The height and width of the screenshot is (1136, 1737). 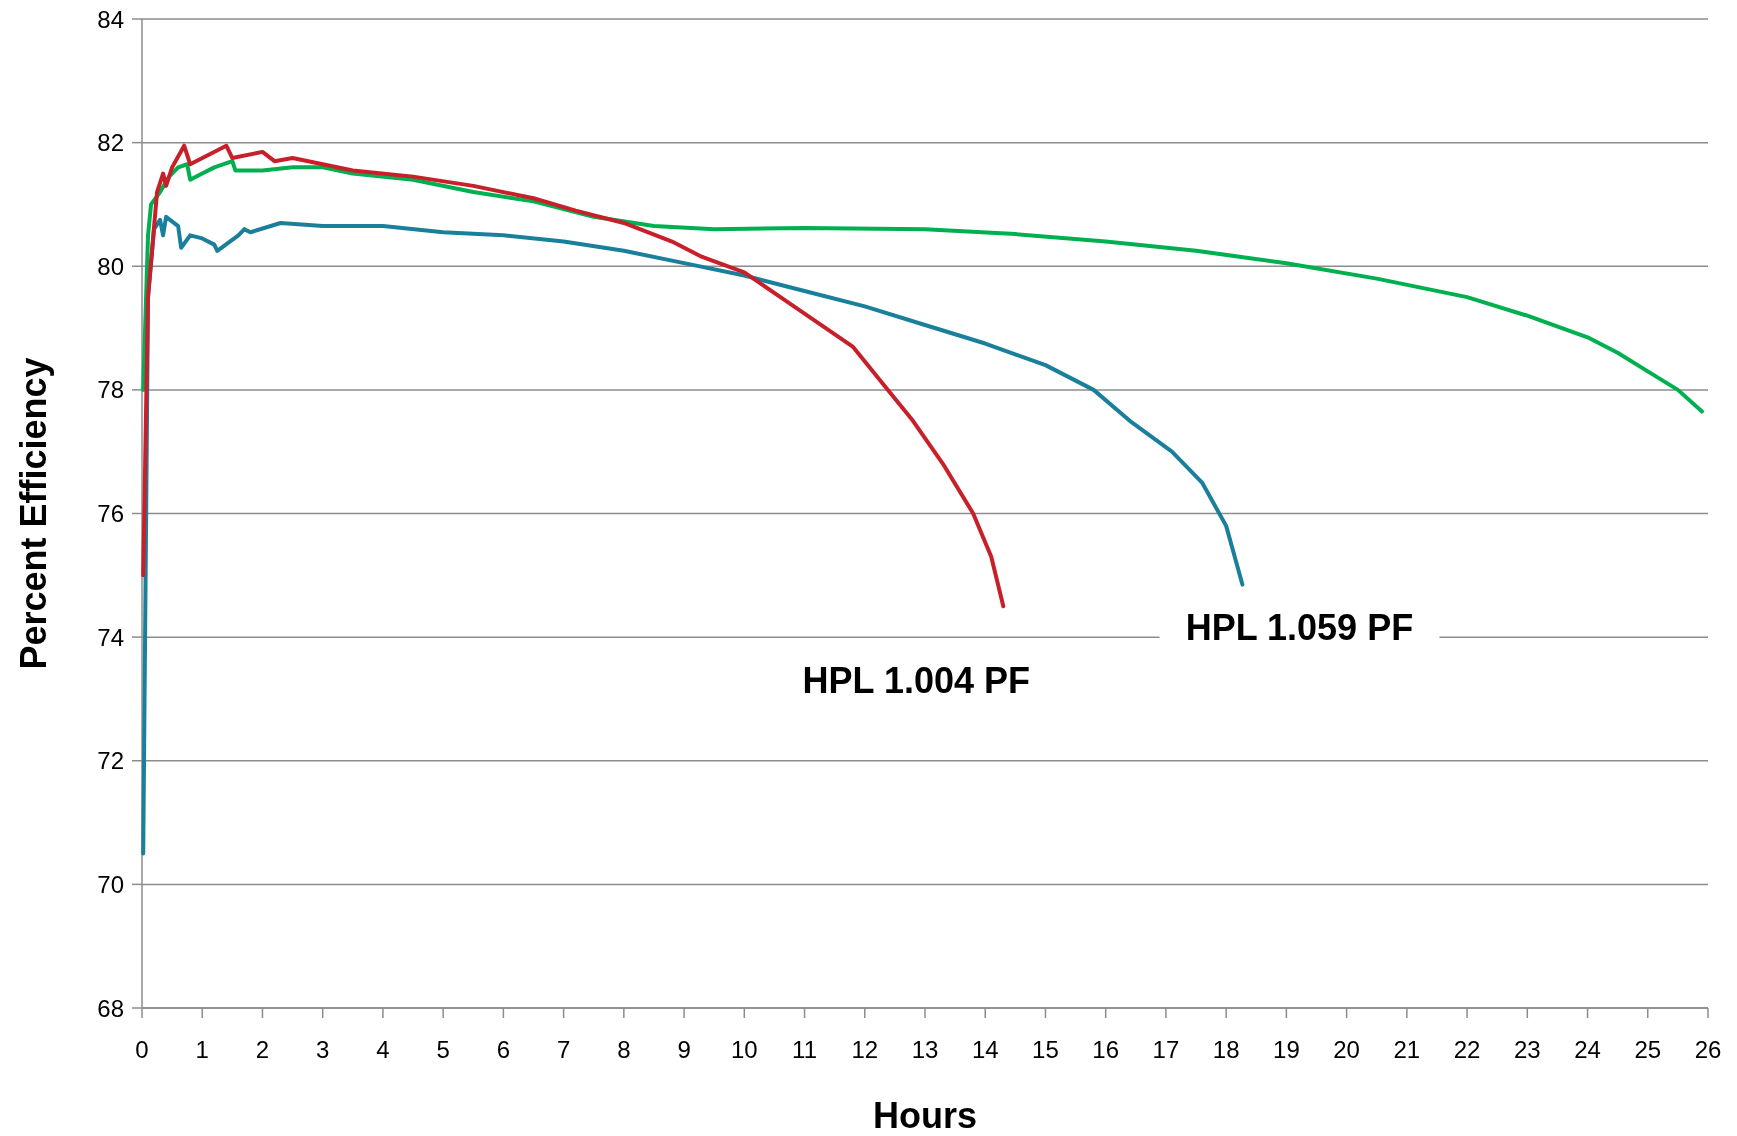 I want to click on y-tick-label: 70, so click(x=110, y=884).